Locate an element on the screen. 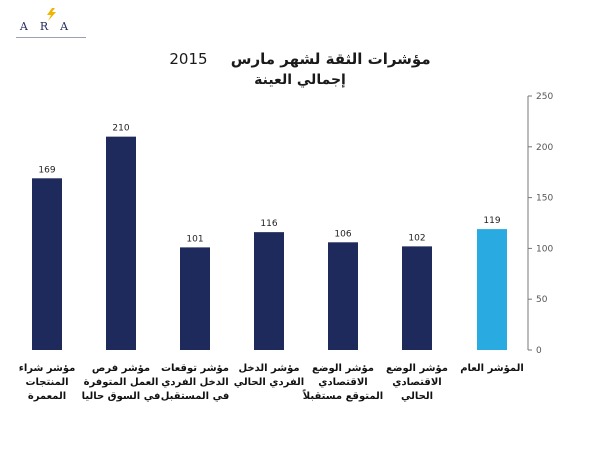 The width and height of the screenshot is (600, 450). category-label: مؤشر الوضع الاقتصادي المتوقع مستقبلاً is located at coordinates (343, 382).